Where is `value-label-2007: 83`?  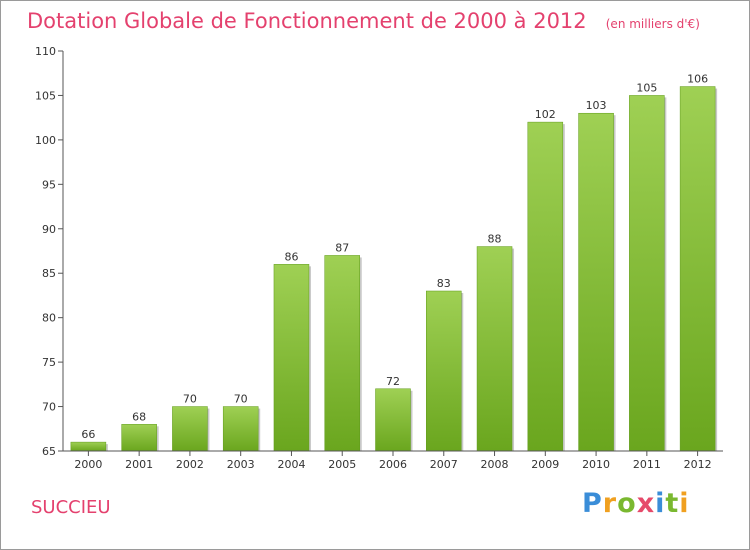 value-label-2007: 83 is located at coordinates (444, 283).